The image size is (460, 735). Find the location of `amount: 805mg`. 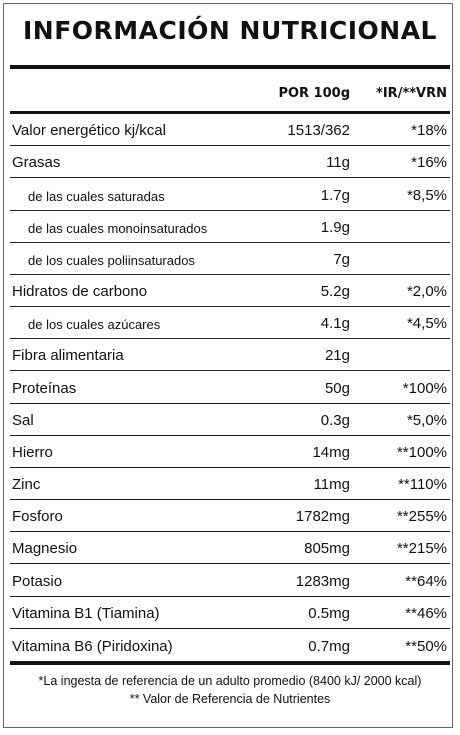

amount: 805mg is located at coordinates (327, 549).